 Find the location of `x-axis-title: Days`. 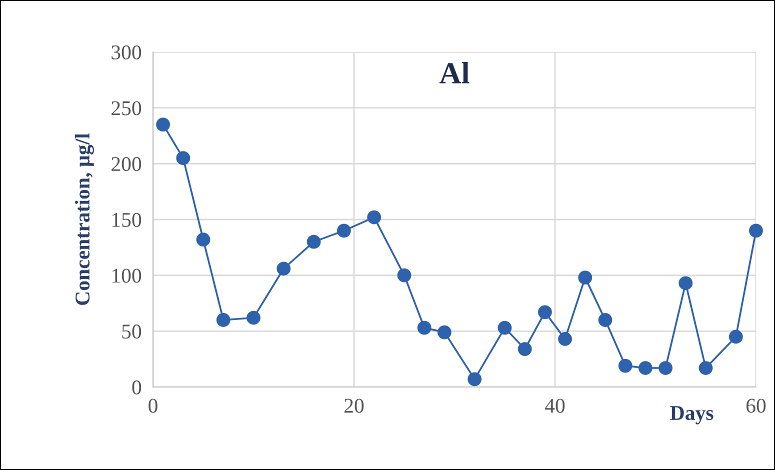

x-axis-title: Days is located at coordinates (692, 415).